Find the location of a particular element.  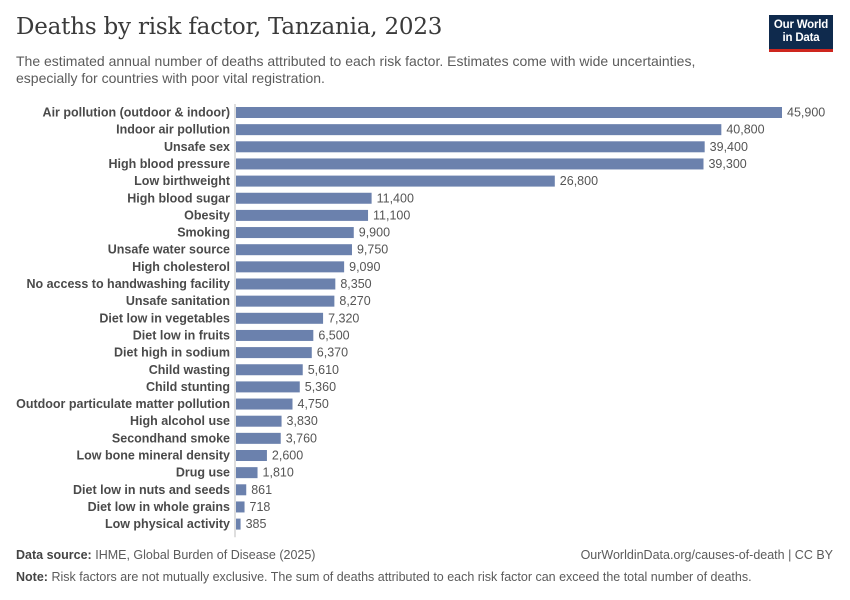

logo-line-1: Our World is located at coordinates (801, 25).